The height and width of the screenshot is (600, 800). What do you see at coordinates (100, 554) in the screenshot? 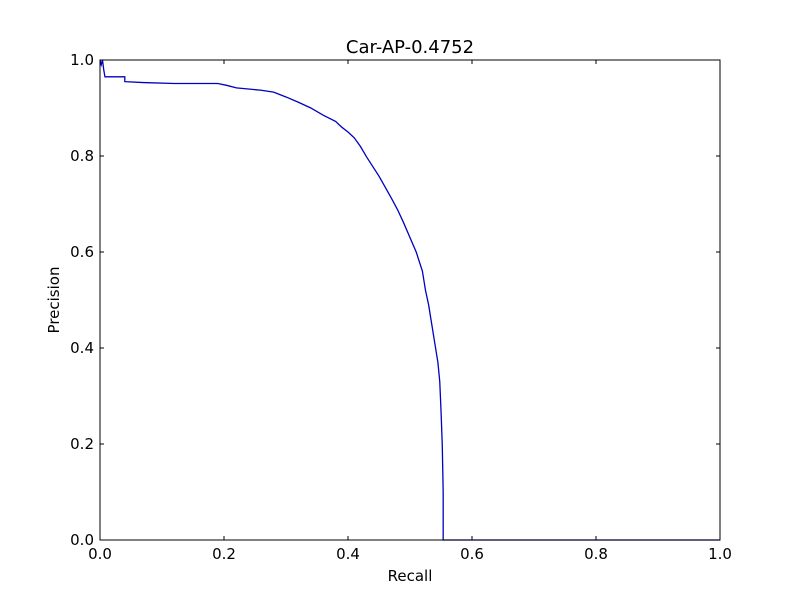
I see `x-tick-label: 0.0` at bounding box center [100, 554].